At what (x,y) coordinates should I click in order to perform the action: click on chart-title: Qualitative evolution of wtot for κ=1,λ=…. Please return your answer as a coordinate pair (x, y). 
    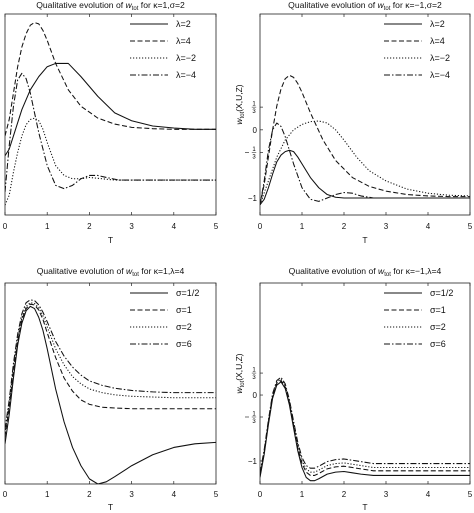
    Looking at the image, I should click on (111, 272).